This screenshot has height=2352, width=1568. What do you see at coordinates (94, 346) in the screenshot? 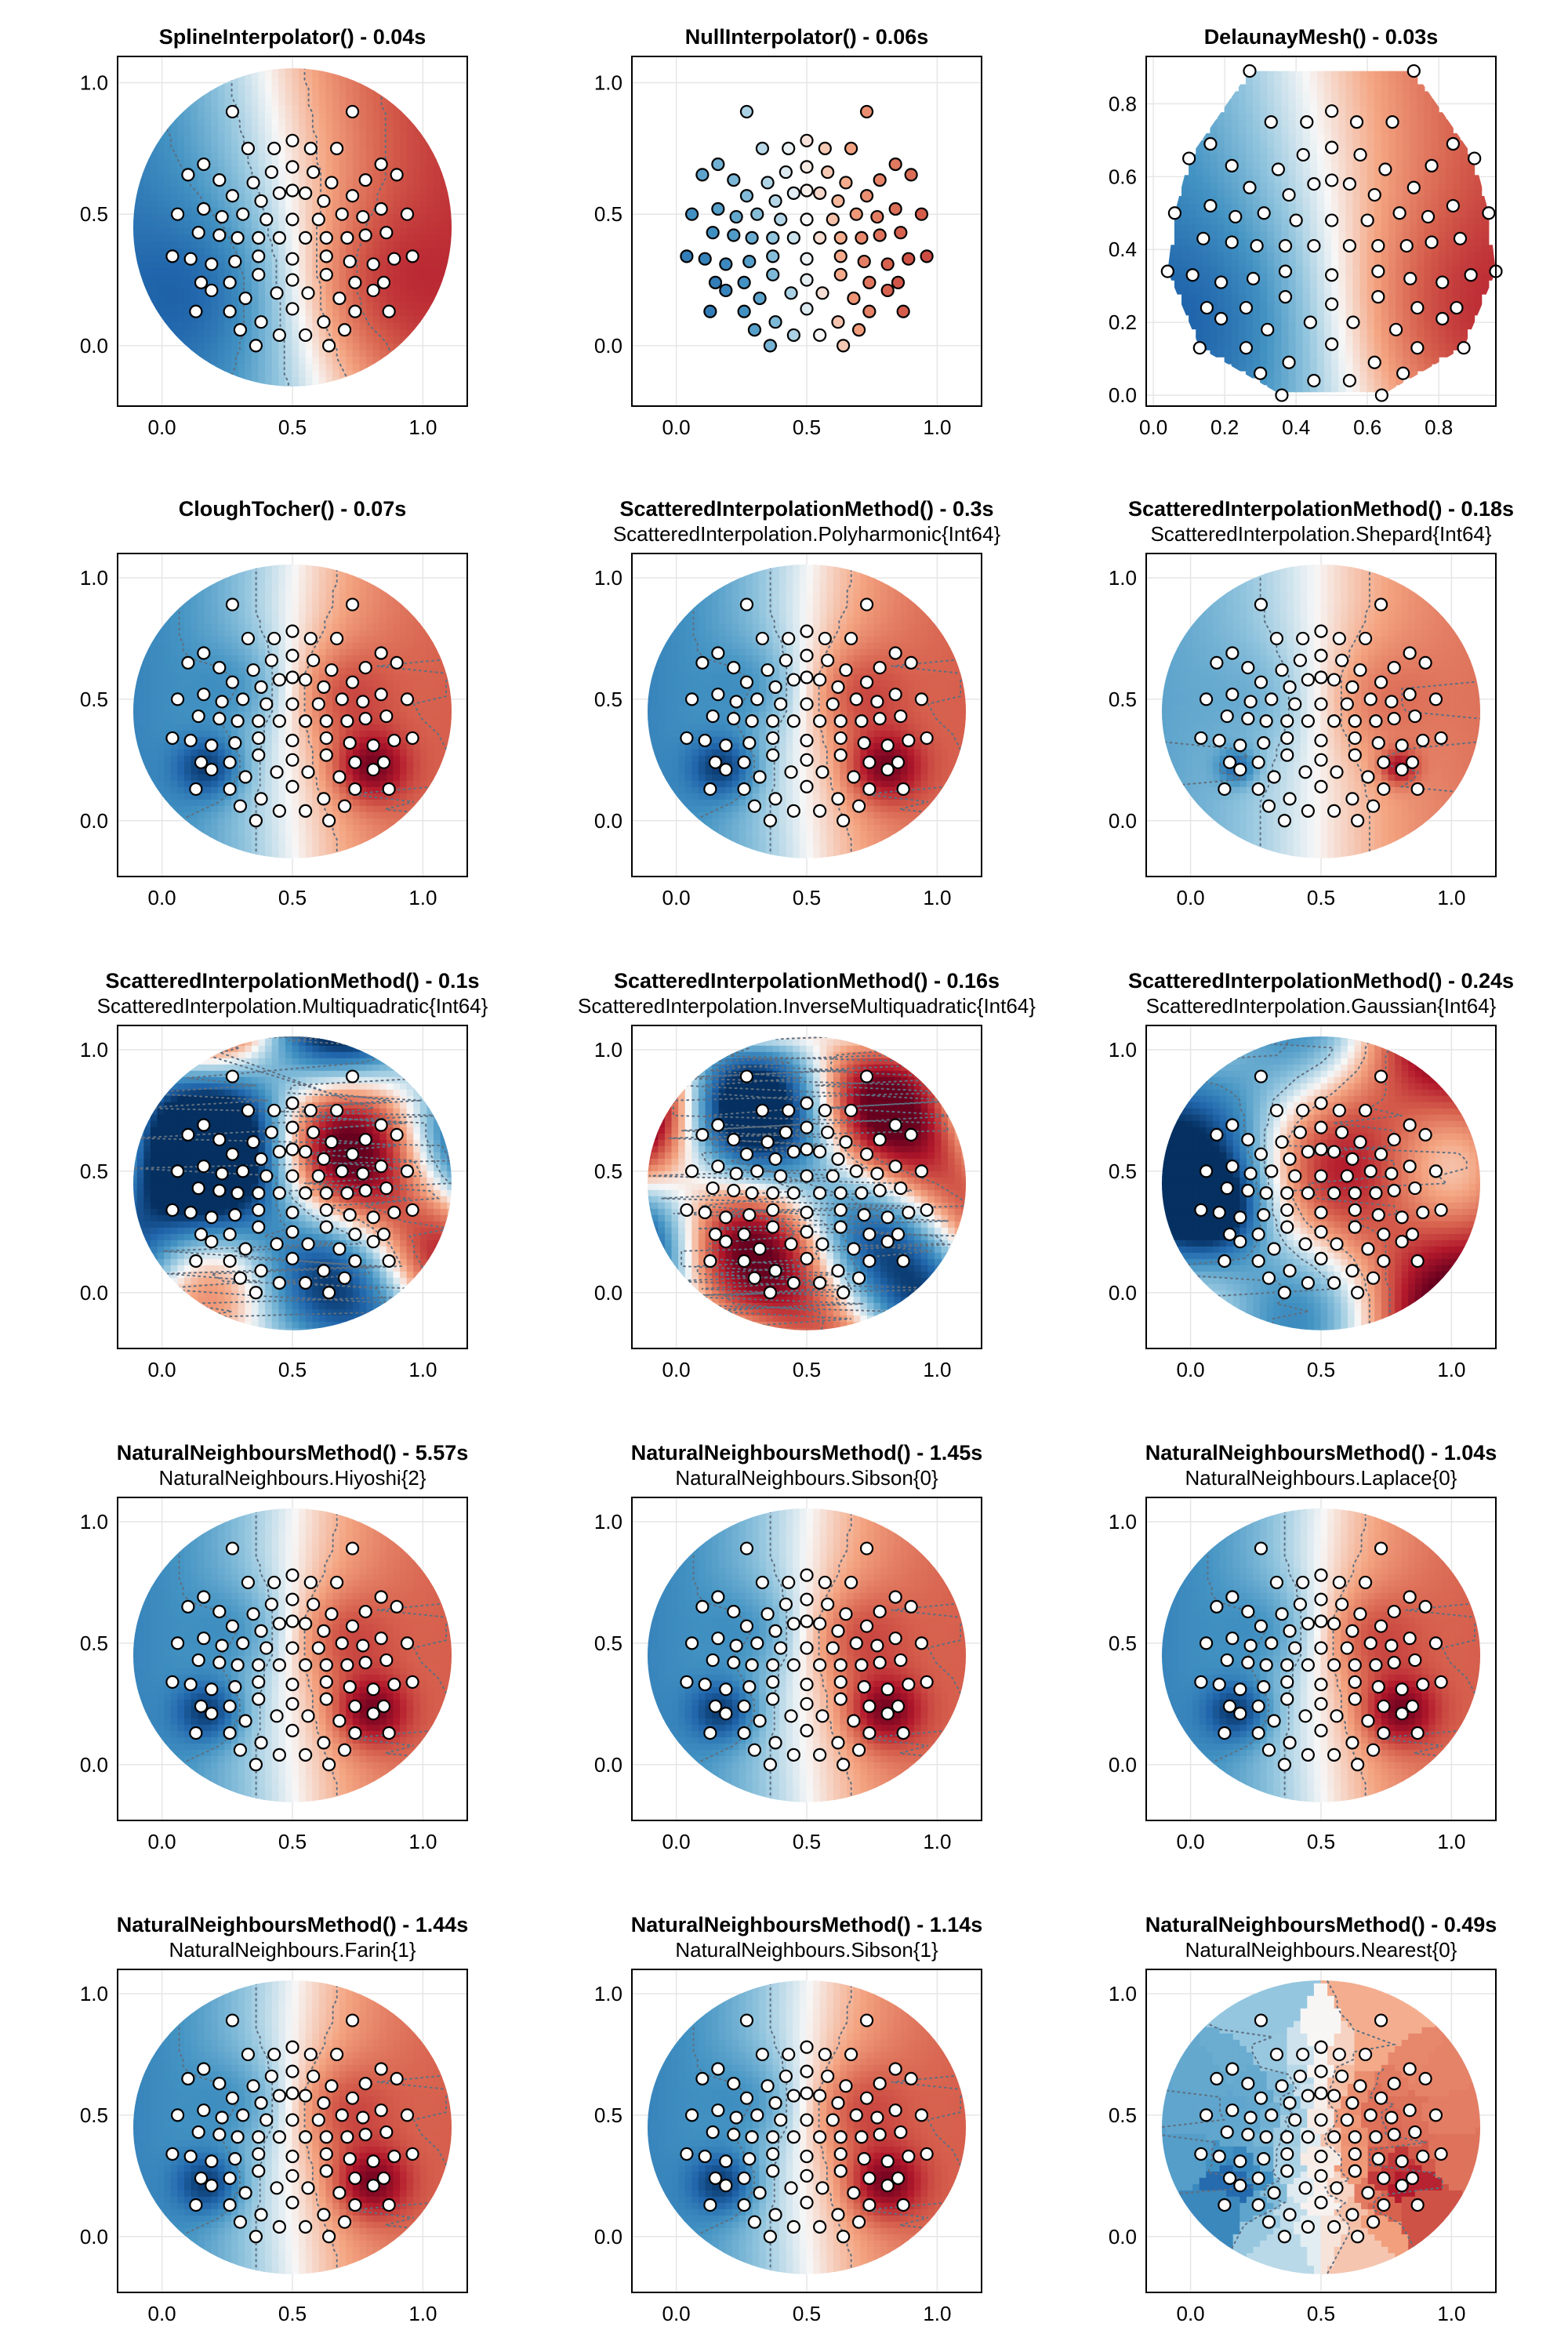
I see `y-tick-label: 0.0` at bounding box center [94, 346].